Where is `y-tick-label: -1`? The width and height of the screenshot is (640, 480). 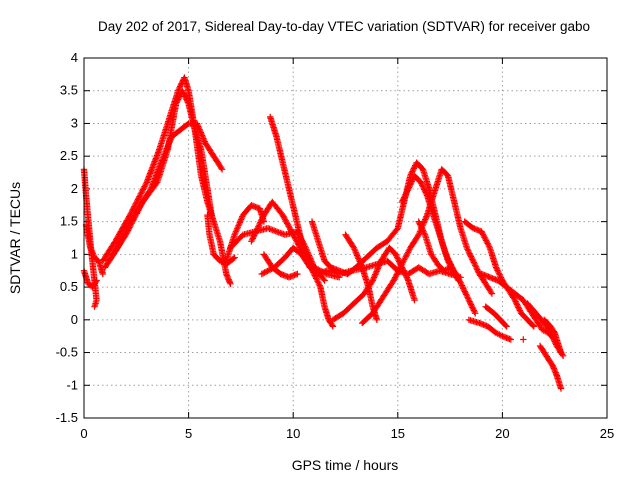
y-tick-label: -1 is located at coordinates (72, 384).